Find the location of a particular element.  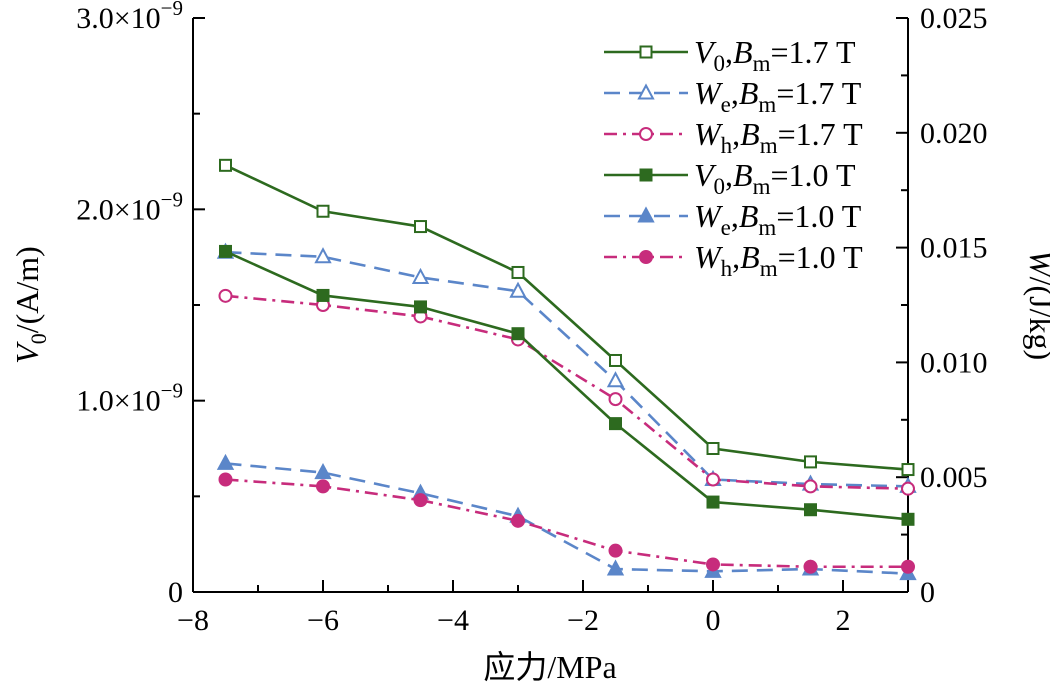

right-y-tick-label: 0.025 is located at coordinates (954, 18).